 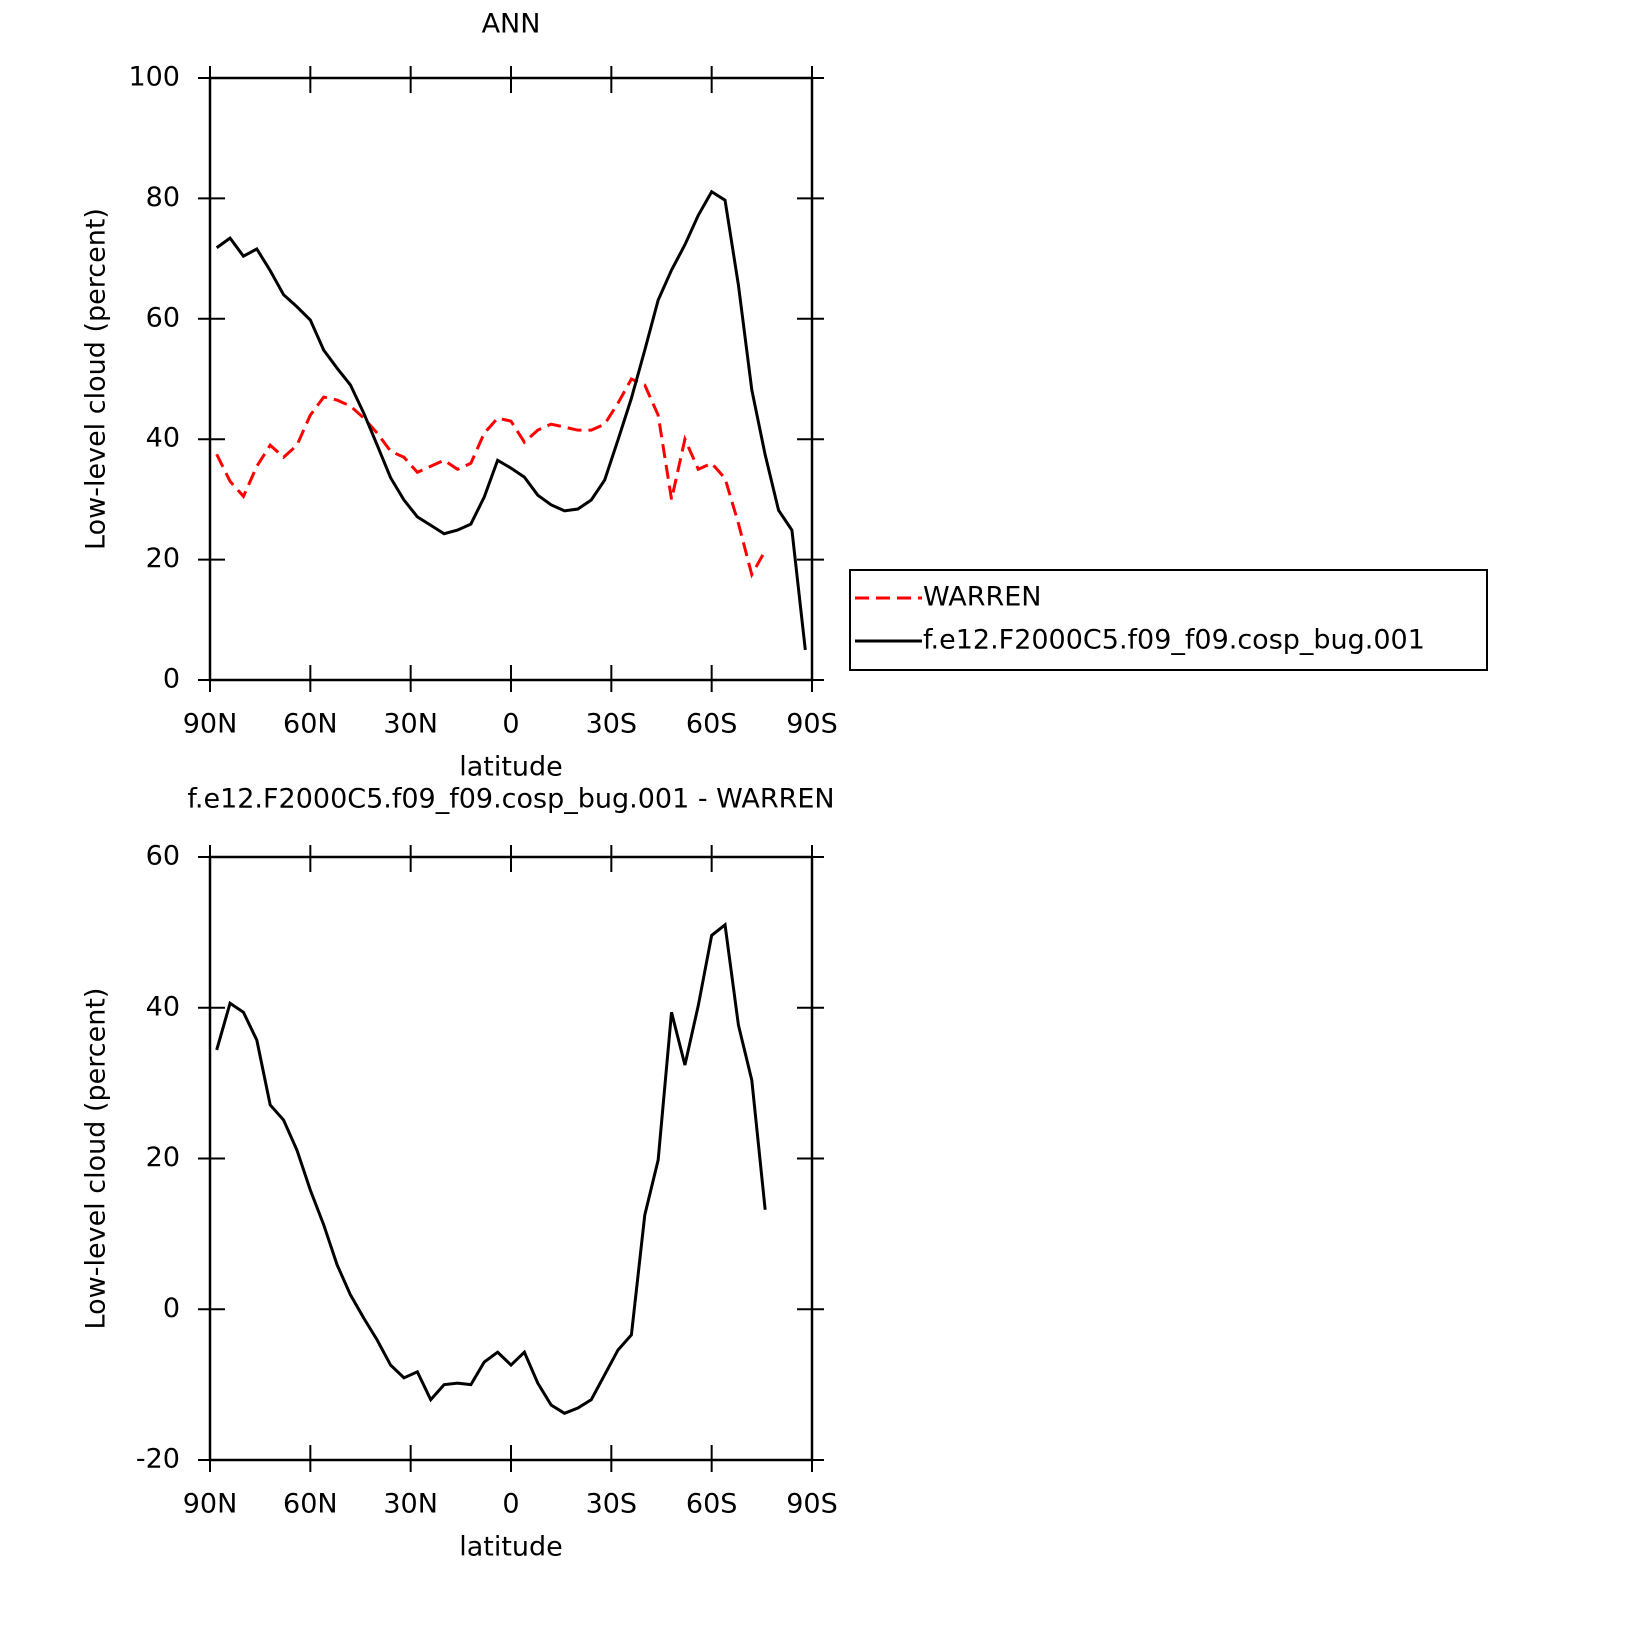 What do you see at coordinates (511, 24) in the screenshot?
I see `chart-title: ANN` at bounding box center [511, 24].